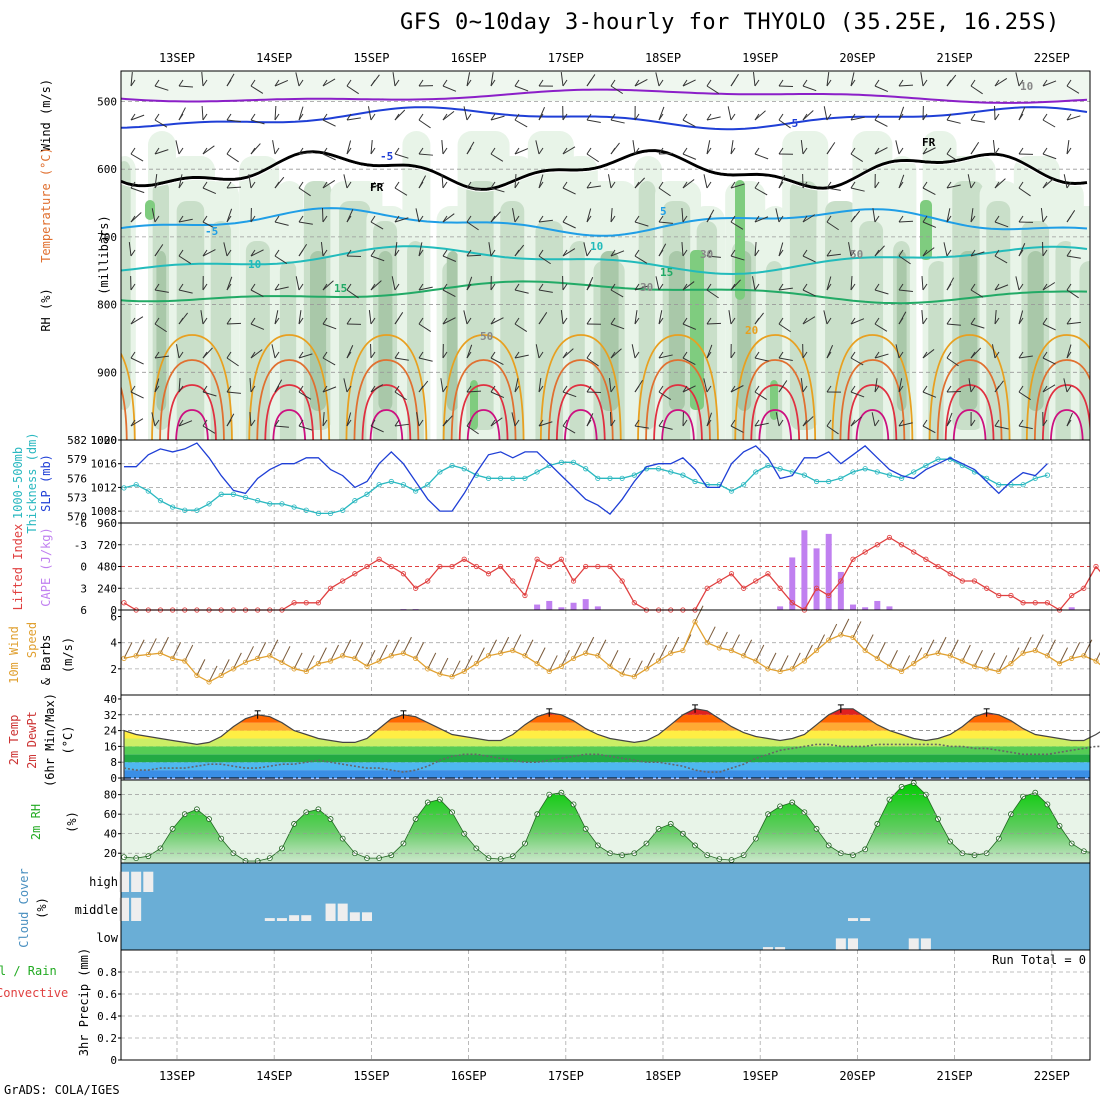 The image size is (1100, 1100). What do you see at coordinates (604, 821) in the screenshot?
I see `rh2m-points` at bounding box center [604, 821].